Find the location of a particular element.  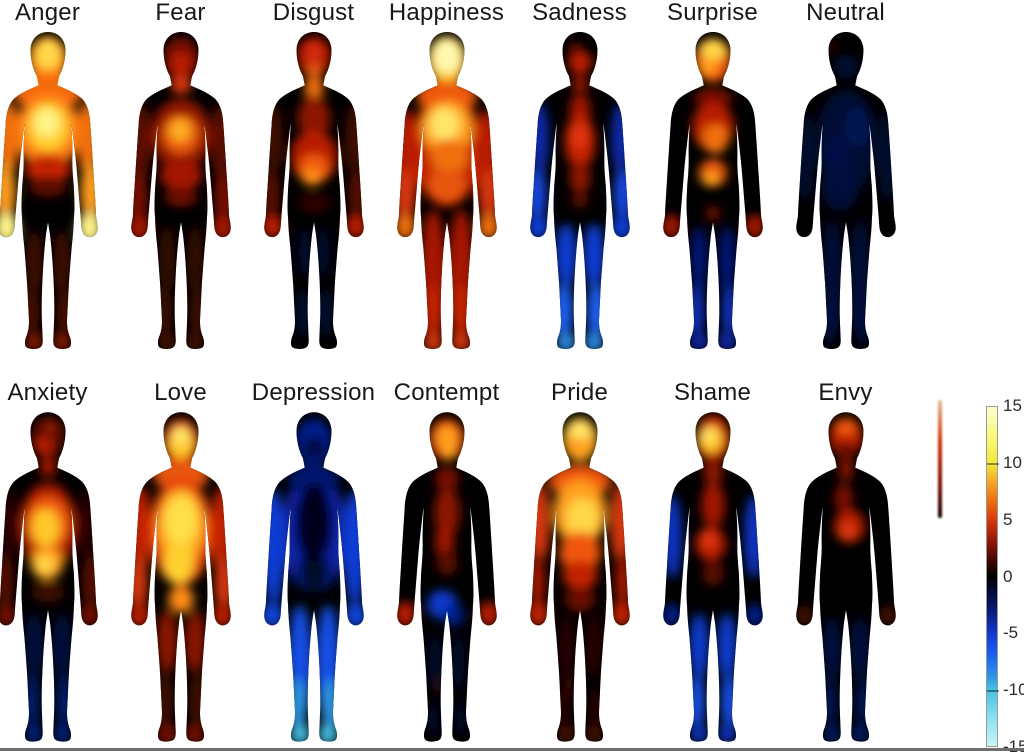

colorbar-tick-label-5: 5 is located at coordinates (1008, 519).